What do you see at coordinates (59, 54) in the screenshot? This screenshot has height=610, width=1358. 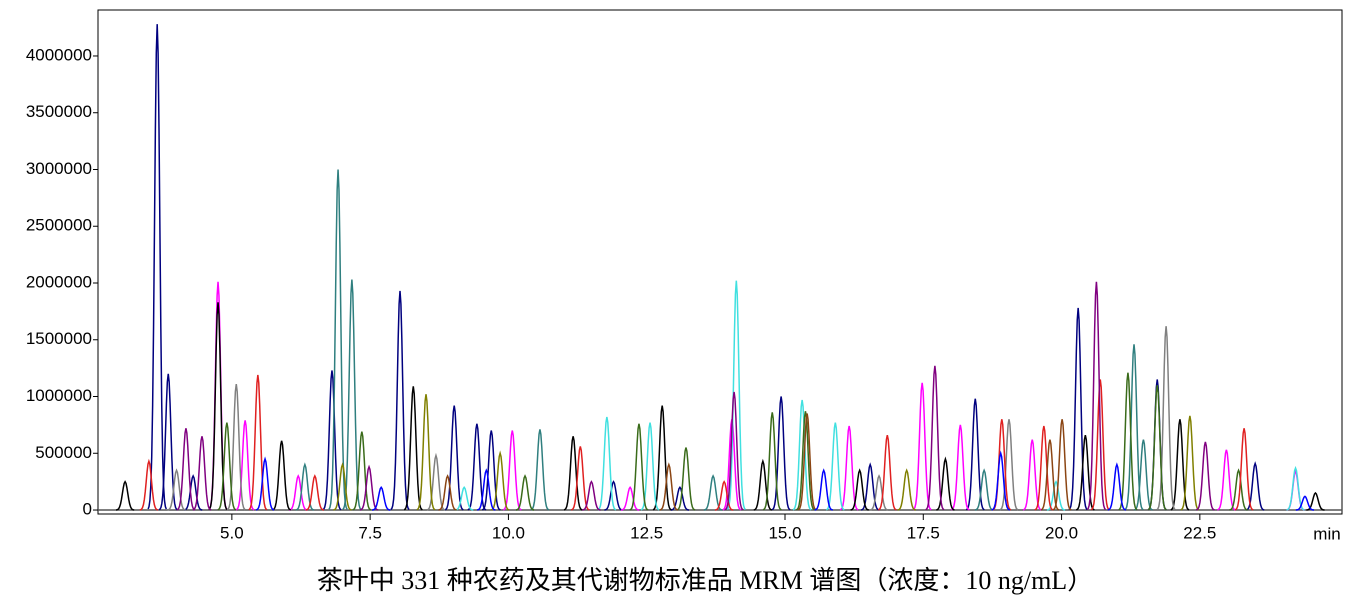 I see `y-tick-label: 4000000` at bounding box center [59, 54].